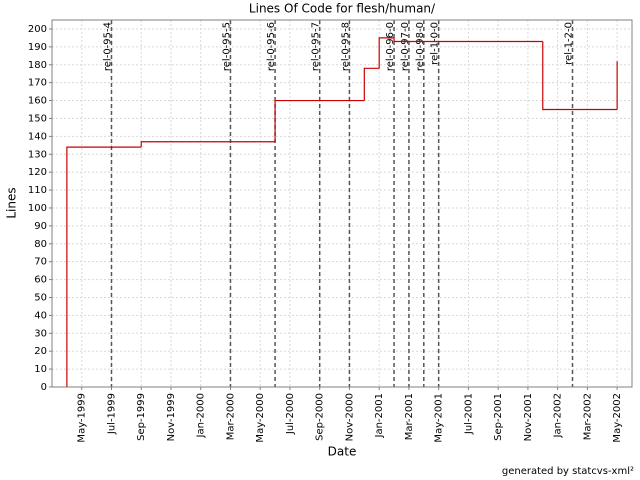  Describe the element at coordinates (201, 415) in the screenshot. I see `x-tick-label: Jan-2000` at that location.